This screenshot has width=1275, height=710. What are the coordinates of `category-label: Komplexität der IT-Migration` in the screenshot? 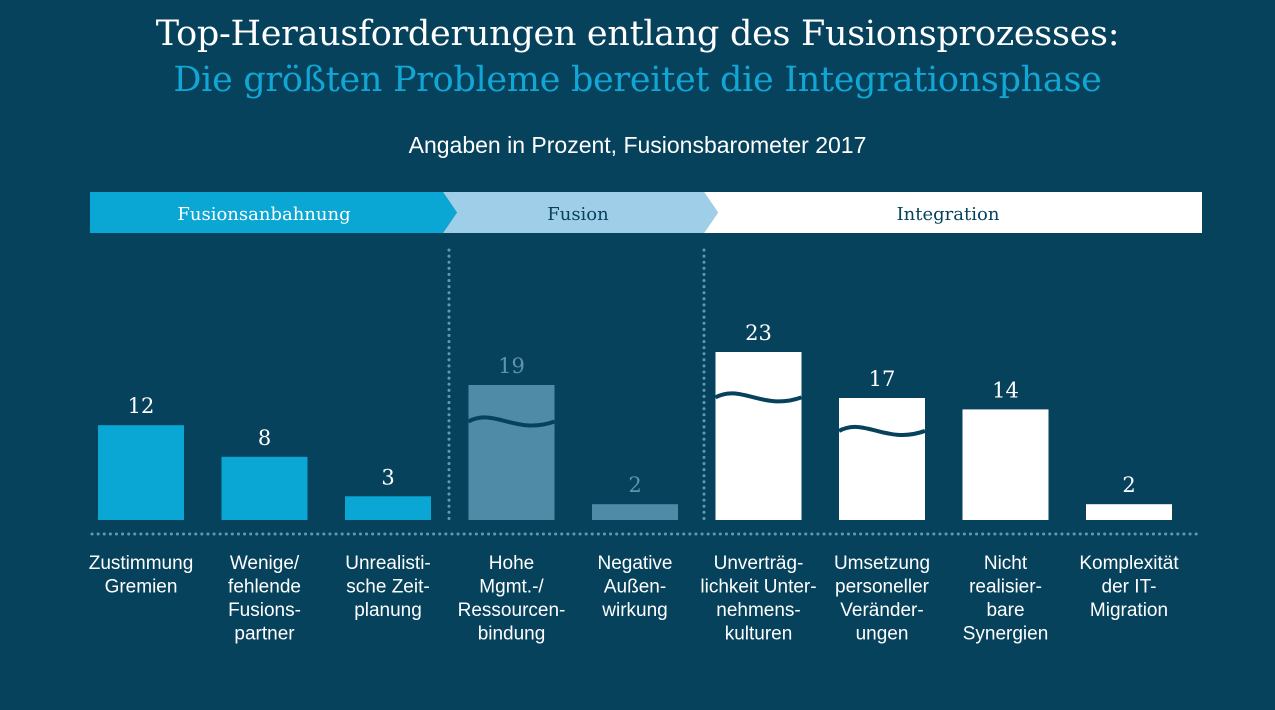 It's located at (1129, 587).